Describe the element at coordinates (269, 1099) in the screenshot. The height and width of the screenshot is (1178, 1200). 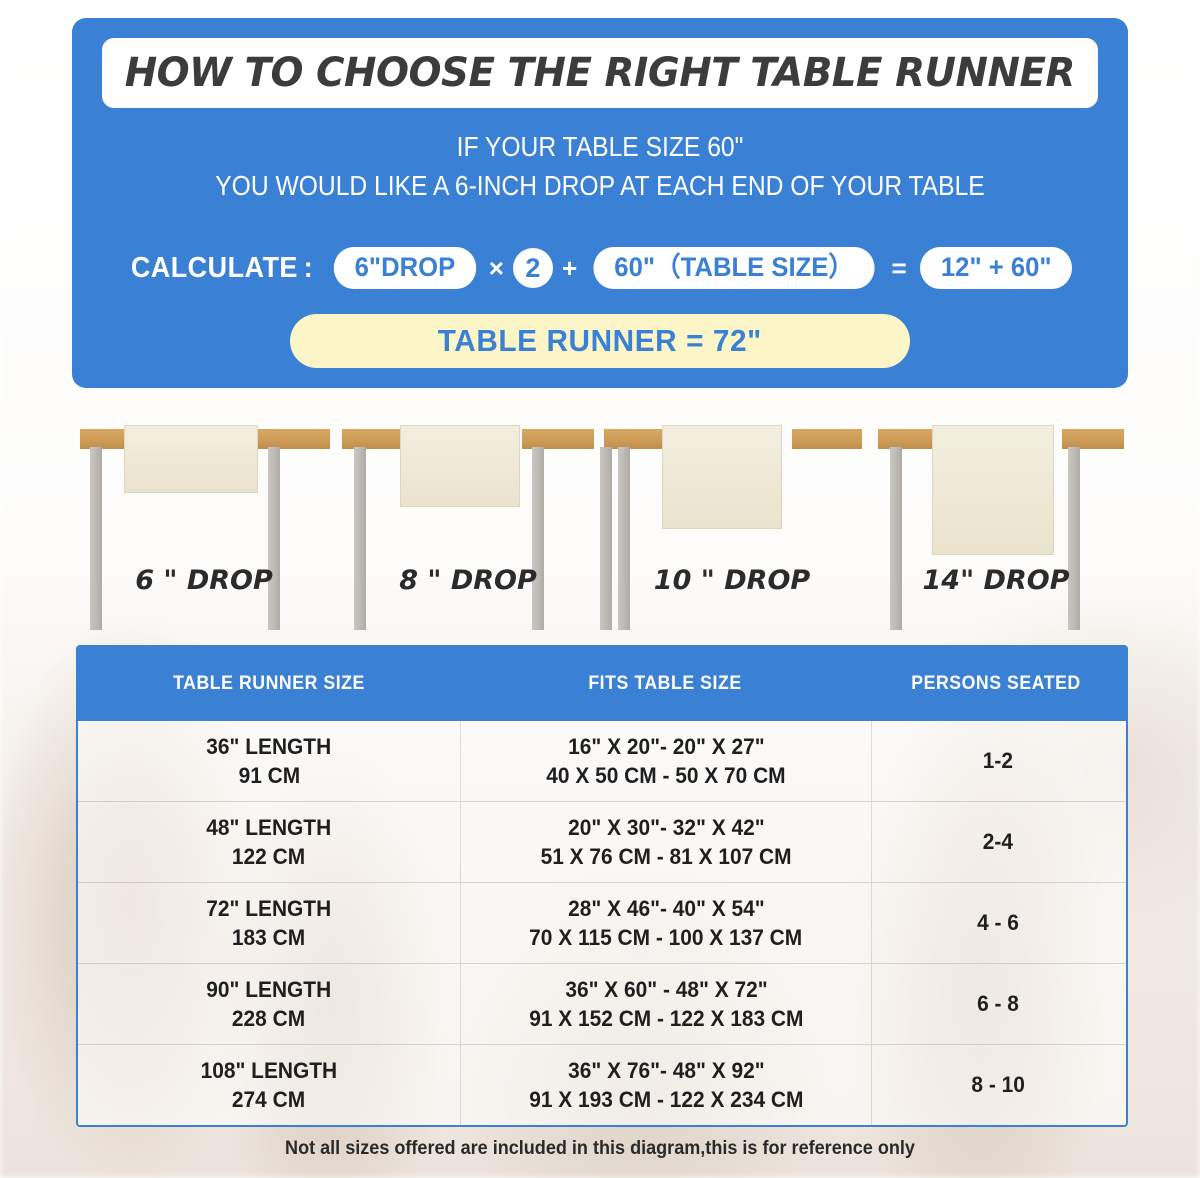
I see `runner-size-cm: 274 CM` at that location.